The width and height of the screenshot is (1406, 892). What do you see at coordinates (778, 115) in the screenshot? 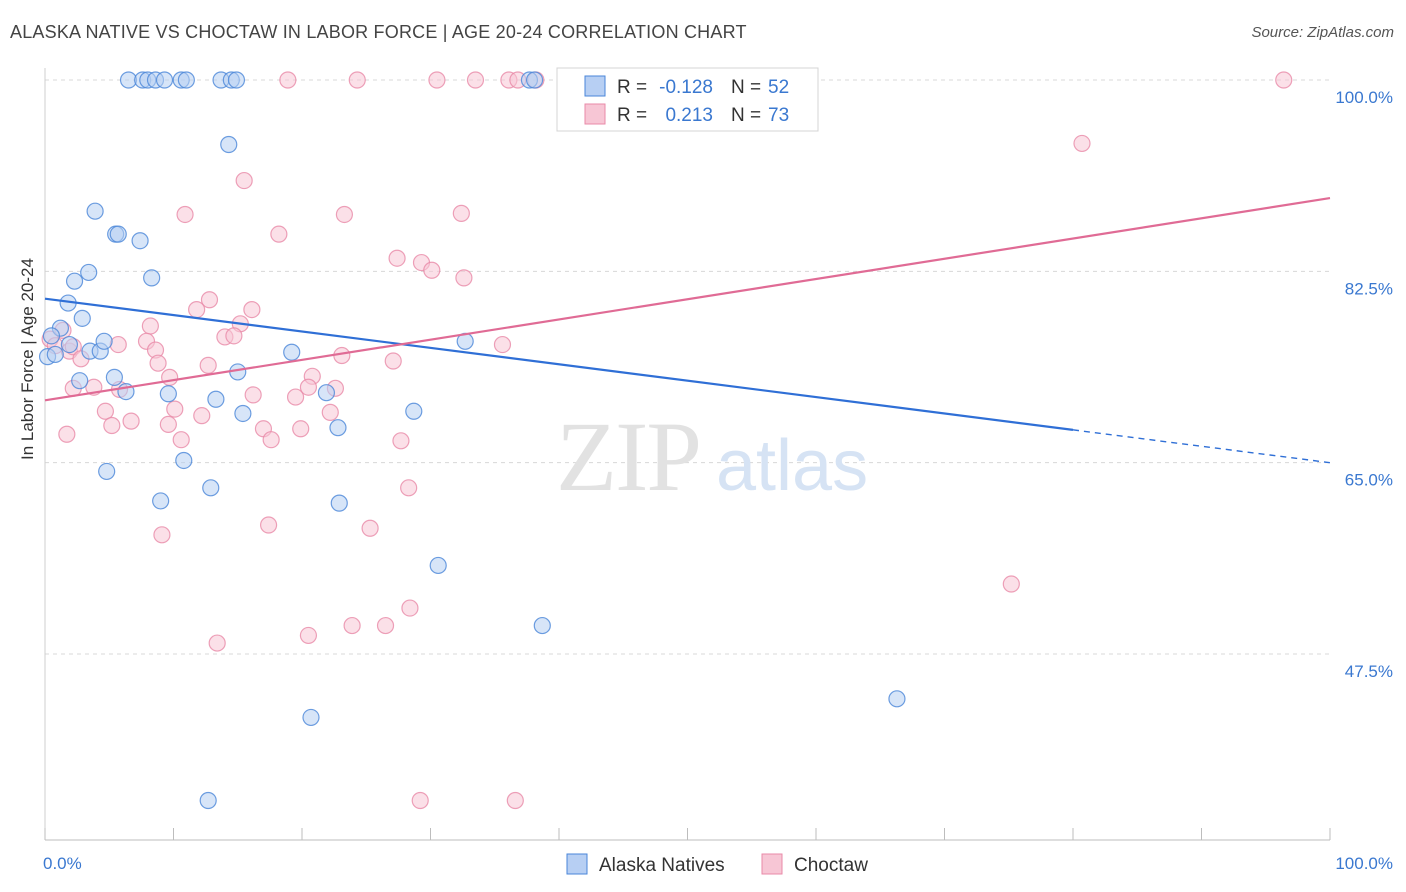
I see `legend-n-value: 73` at bounding box center [778, 115].